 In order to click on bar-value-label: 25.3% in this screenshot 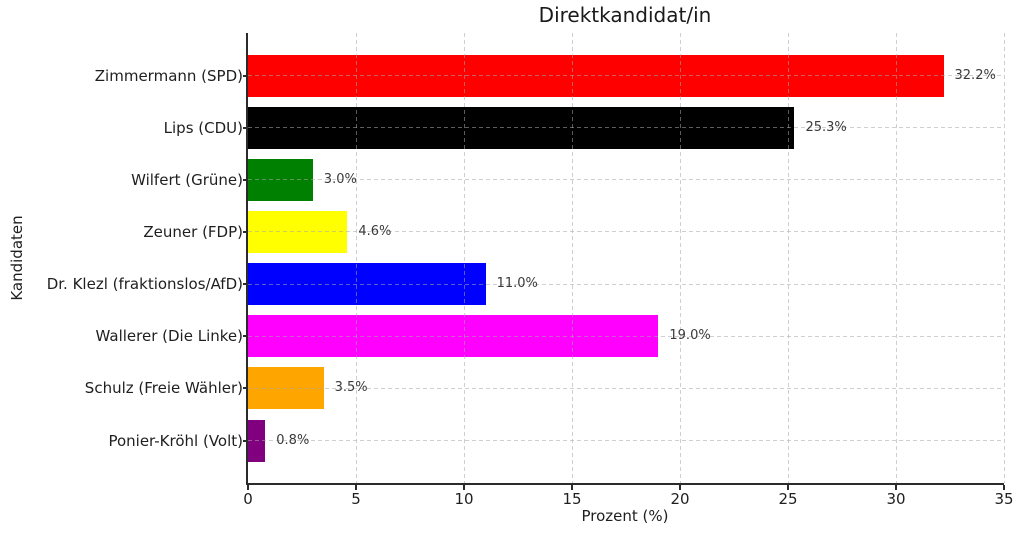, I will do `click(826, 127)`.